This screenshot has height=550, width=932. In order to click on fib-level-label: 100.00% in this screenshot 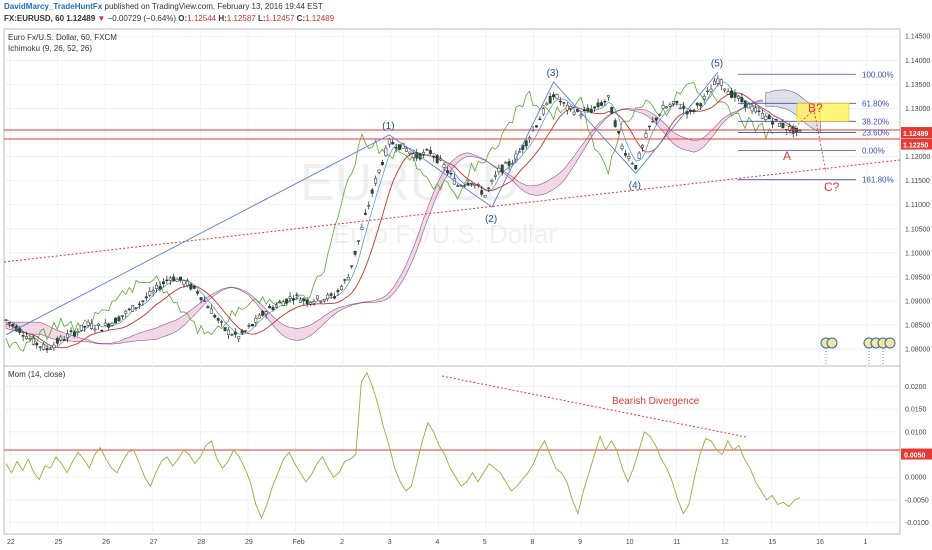, I will do `click(878, 74)`.